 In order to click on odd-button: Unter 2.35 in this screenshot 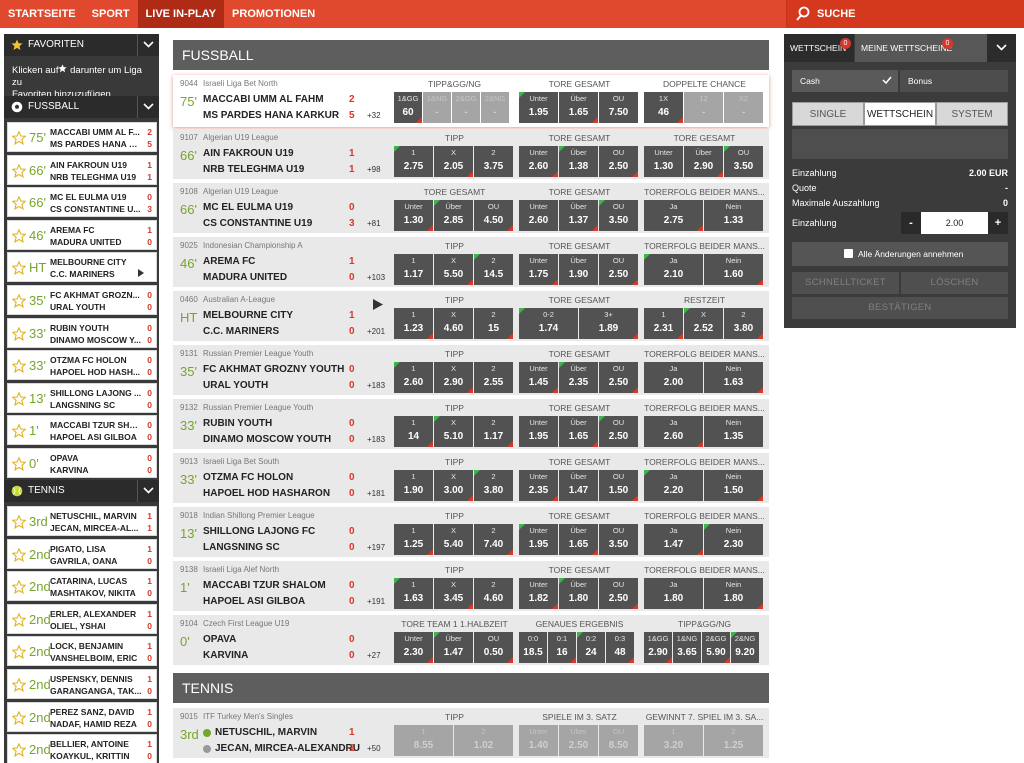, I will do `click(538, 485)`.